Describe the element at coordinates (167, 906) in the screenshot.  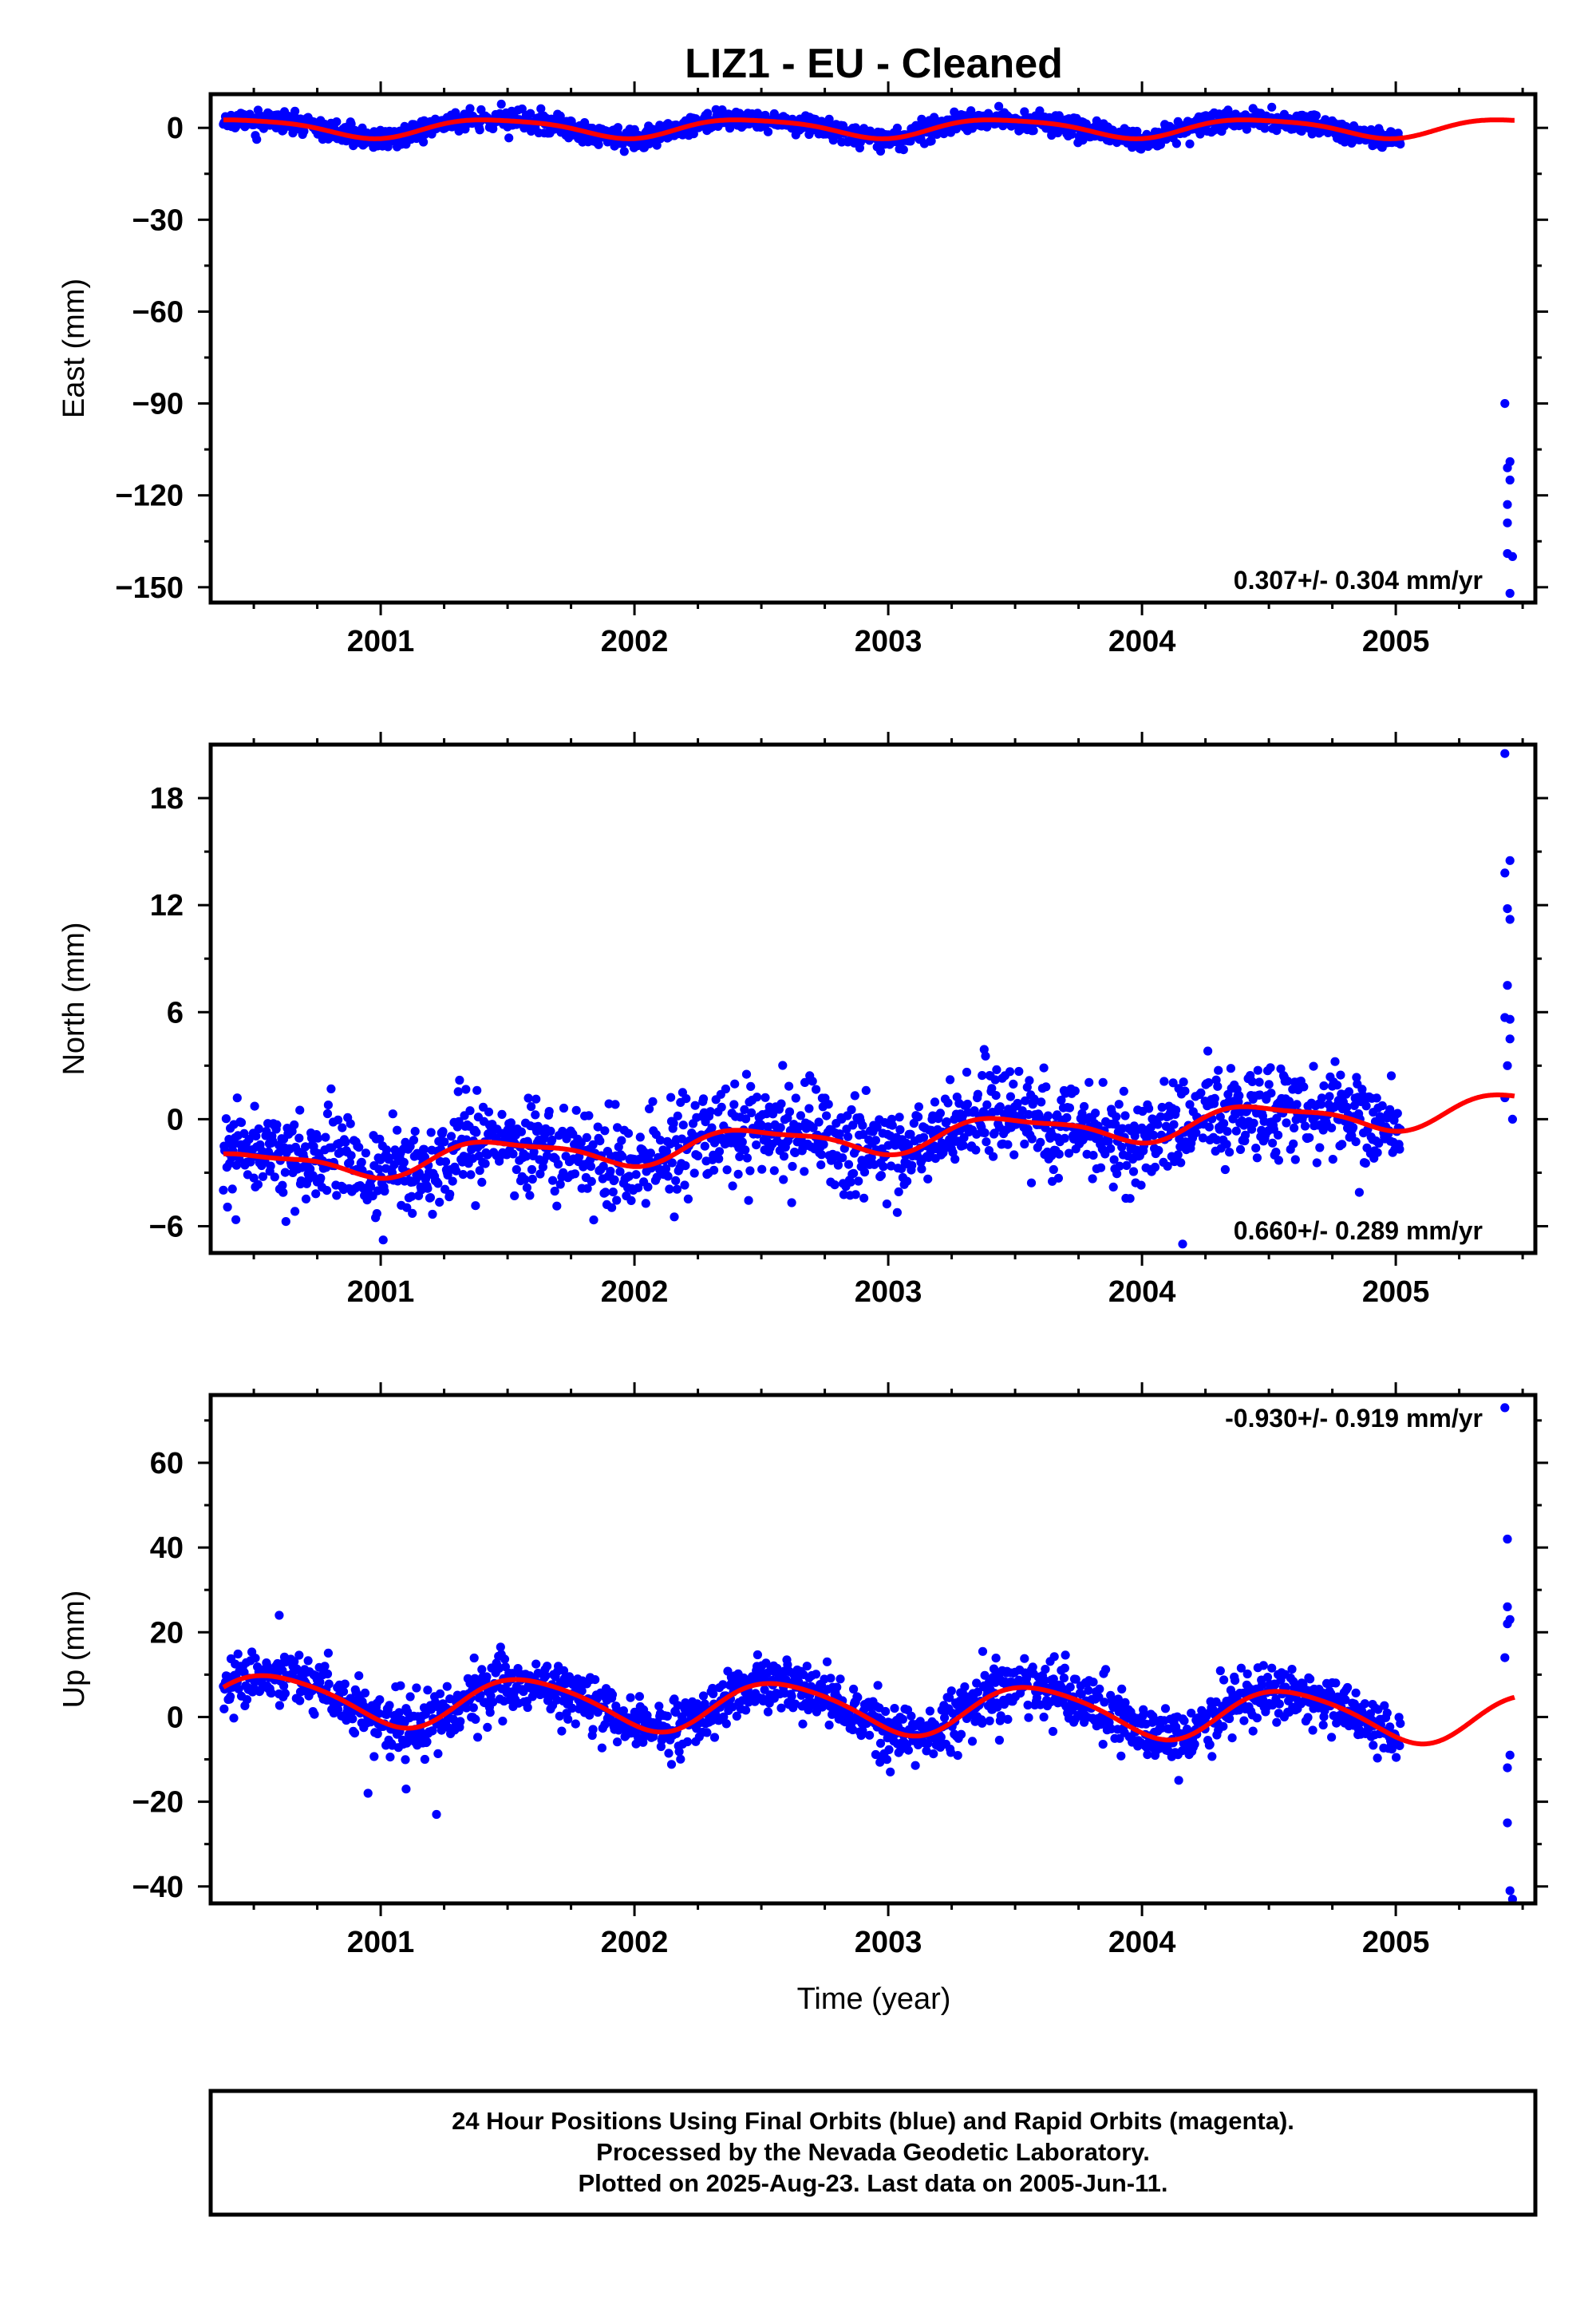
I see `north-ytick-label: 12` at that location.